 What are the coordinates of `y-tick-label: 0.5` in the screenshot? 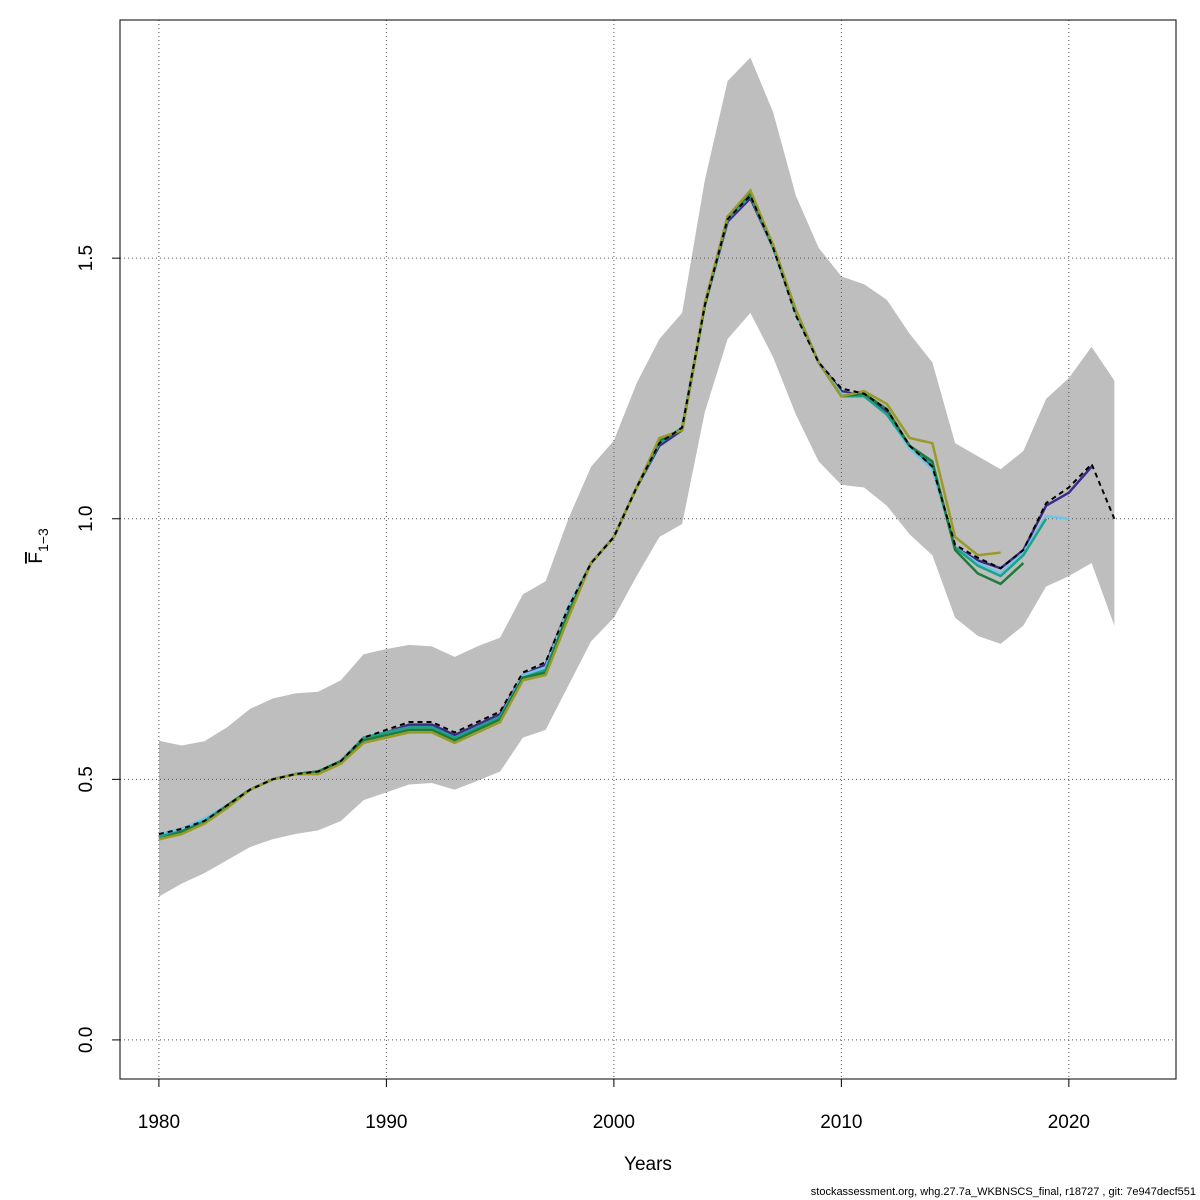 It's located at (86, 779).